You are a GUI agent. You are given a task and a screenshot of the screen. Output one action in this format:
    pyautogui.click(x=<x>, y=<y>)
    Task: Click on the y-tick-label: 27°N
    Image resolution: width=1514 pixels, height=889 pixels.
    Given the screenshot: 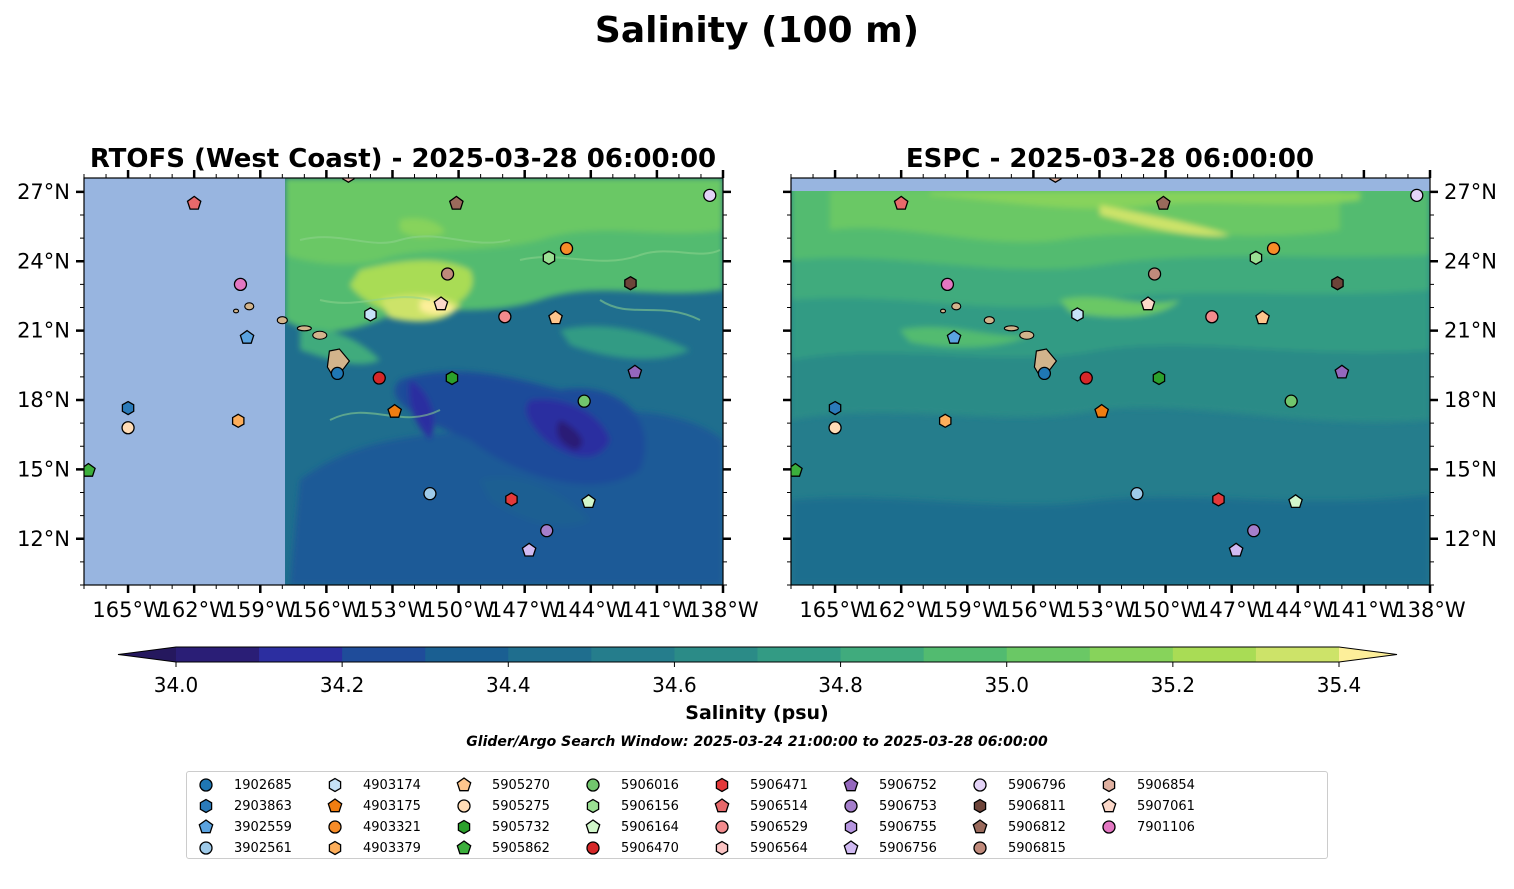 What is the action you would take?
    pyautogui.click(x=1470, y=192)
    